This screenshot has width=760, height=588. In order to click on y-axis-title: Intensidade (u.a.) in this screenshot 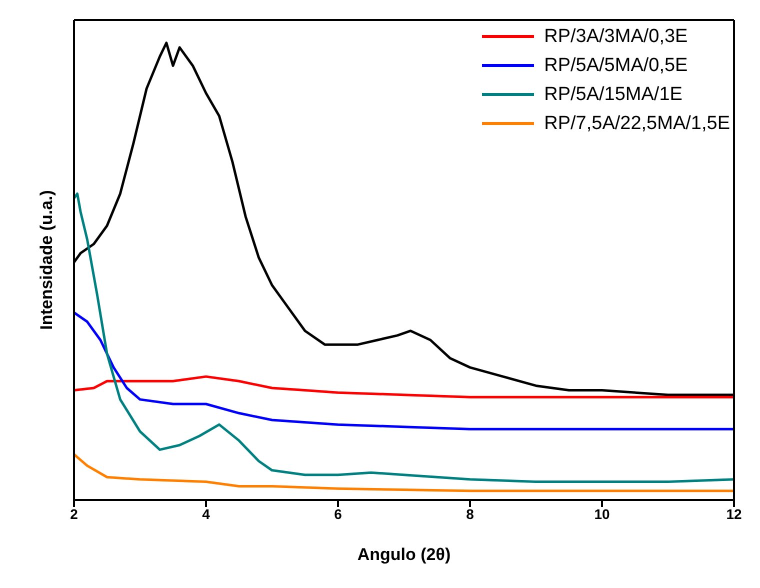, I will do `click(46, 260)`.